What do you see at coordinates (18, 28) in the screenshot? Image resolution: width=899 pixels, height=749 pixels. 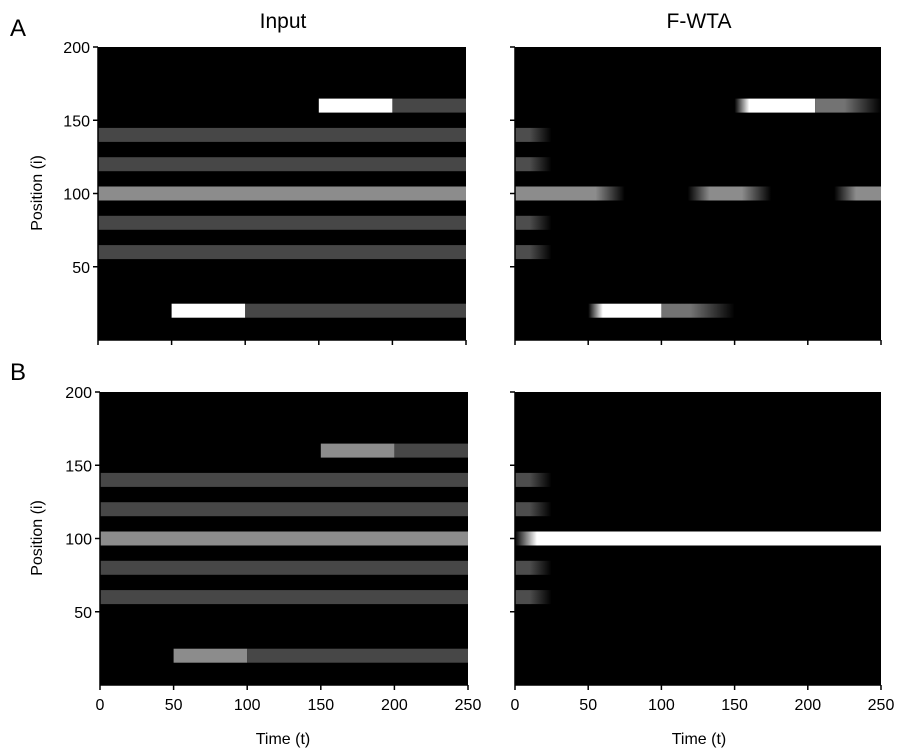 I see `panel-letter-a: A` at bounding box center [18, 28].